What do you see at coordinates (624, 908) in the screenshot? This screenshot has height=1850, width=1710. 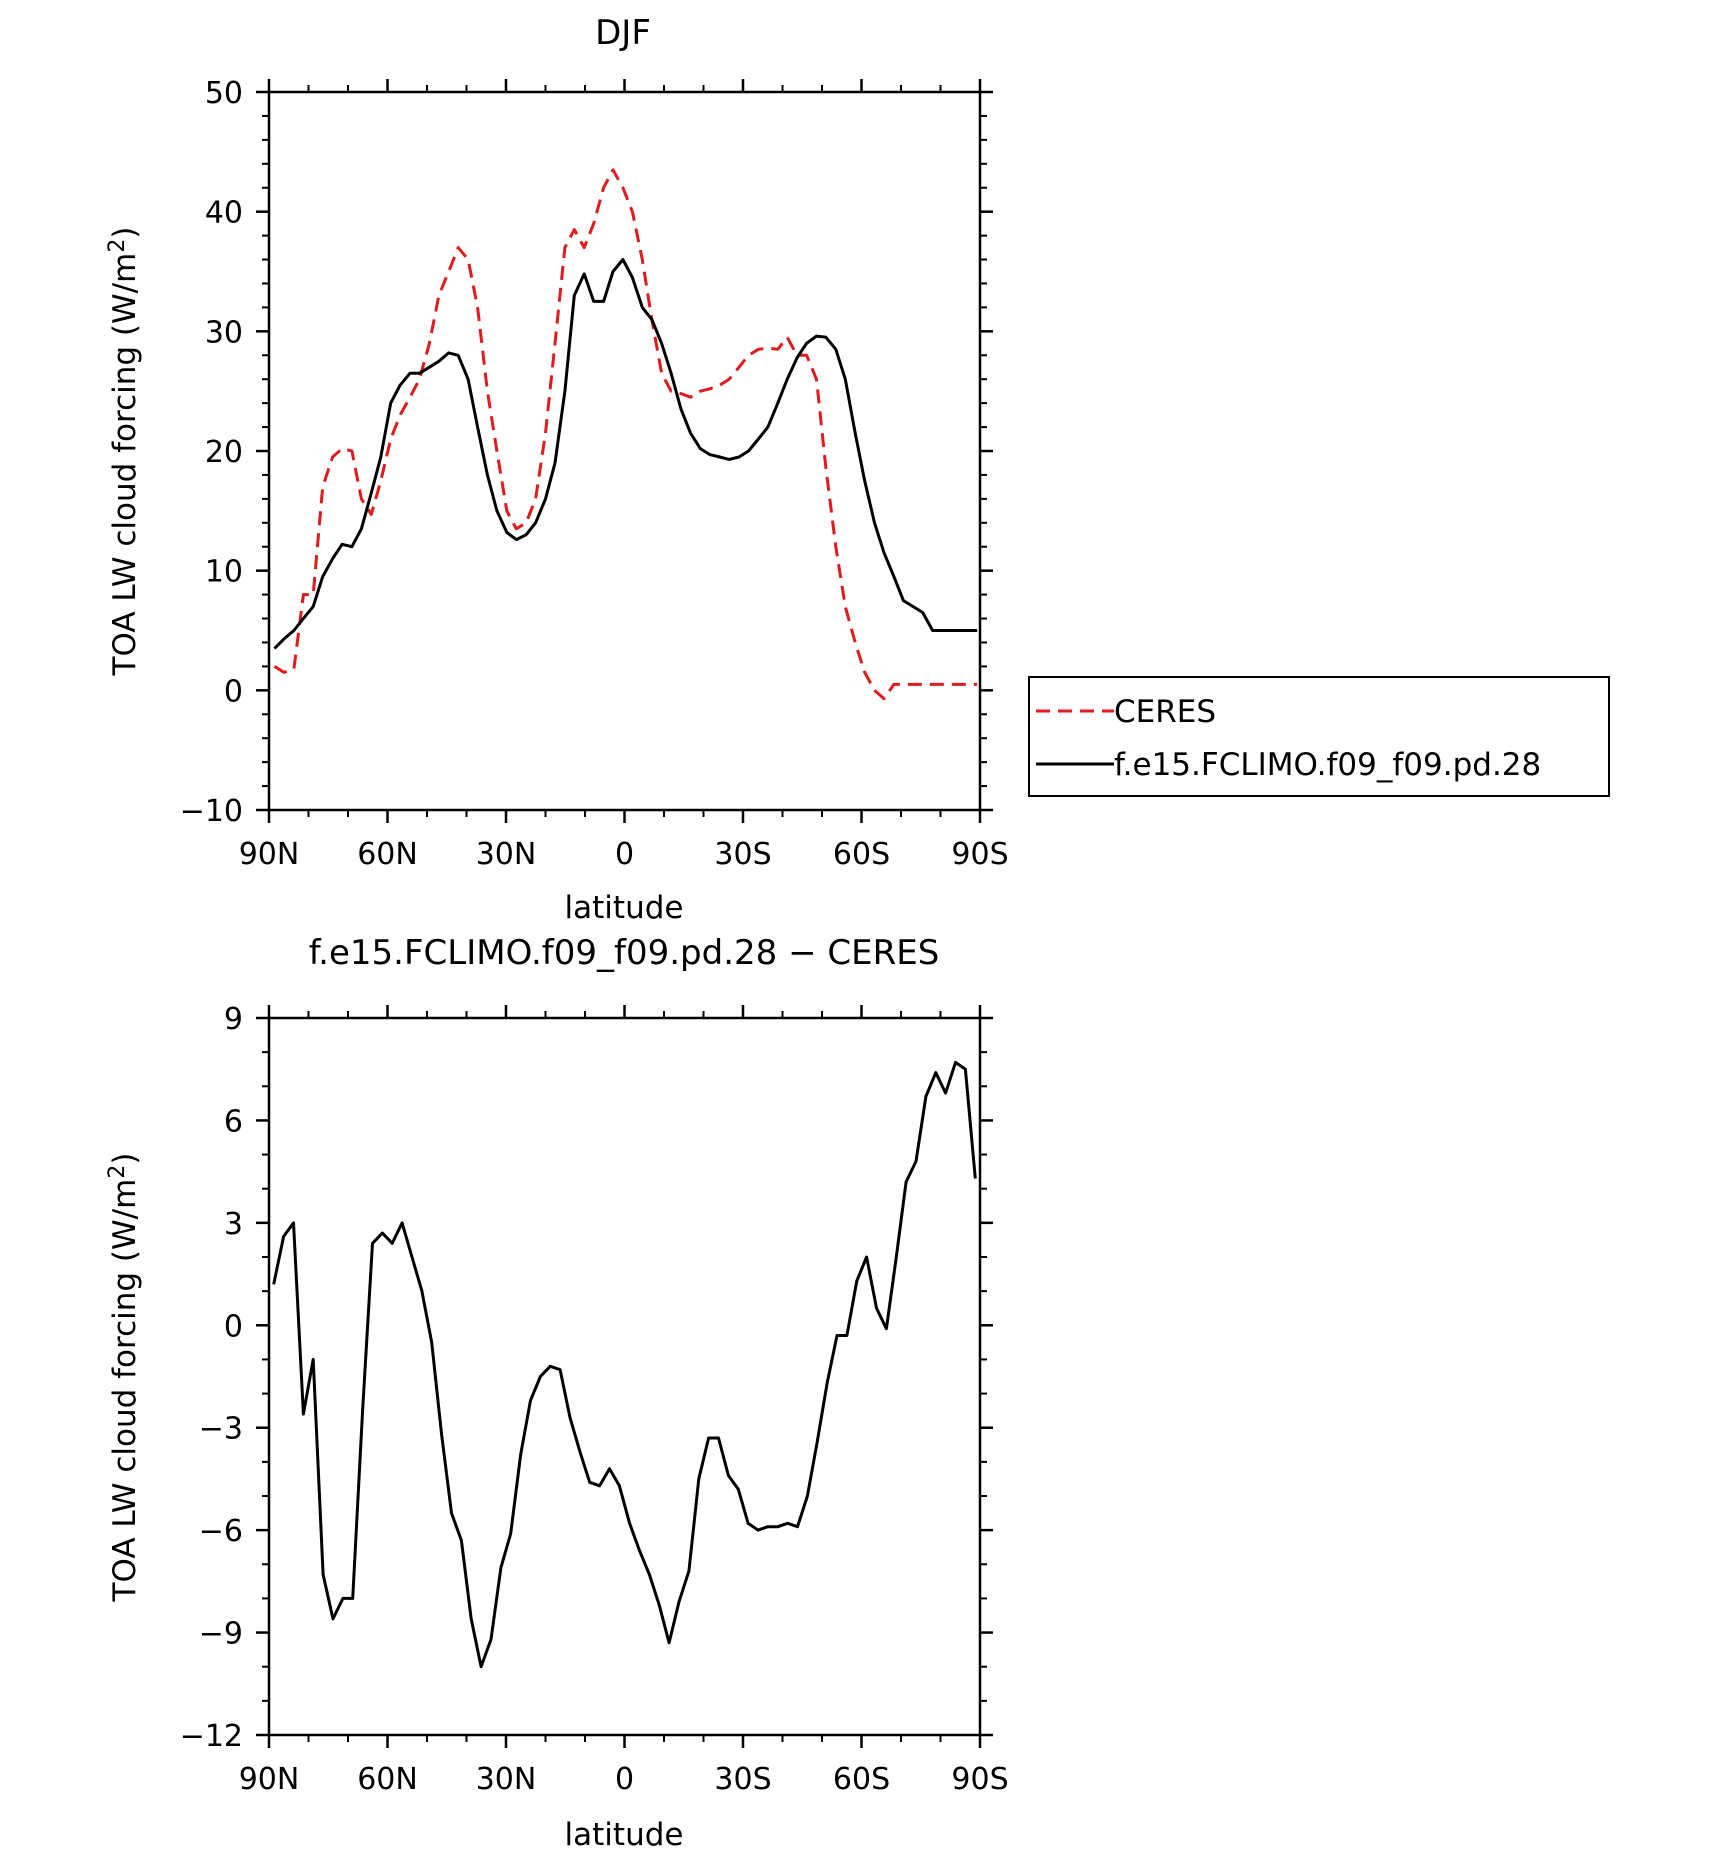 I see `x-axis-label-top: latitude` at bounding box center [624, 908].